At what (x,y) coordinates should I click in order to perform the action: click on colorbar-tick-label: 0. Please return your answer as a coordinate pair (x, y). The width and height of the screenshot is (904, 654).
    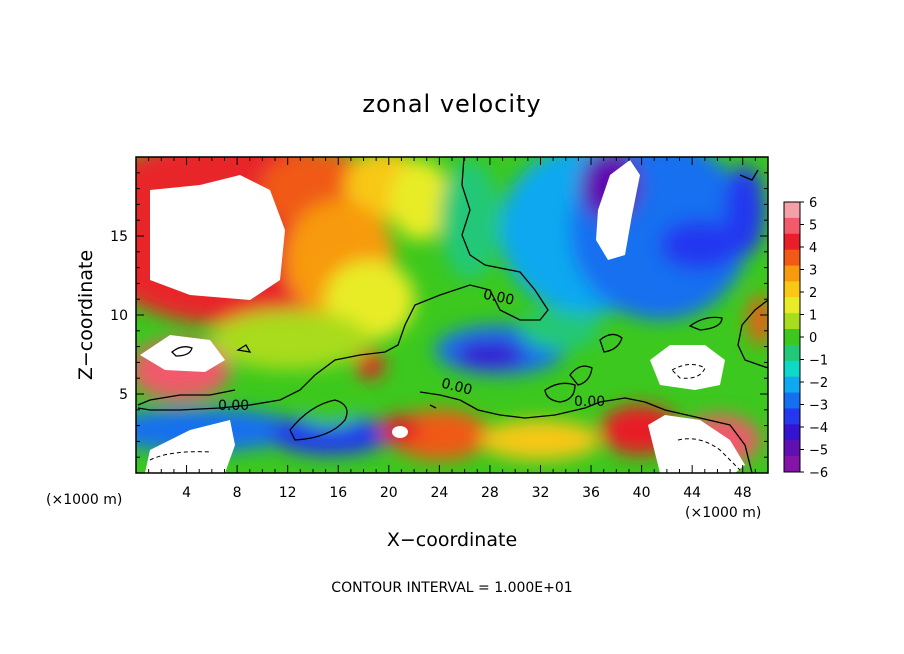
    Looking at the image, I should click on (813, 338).